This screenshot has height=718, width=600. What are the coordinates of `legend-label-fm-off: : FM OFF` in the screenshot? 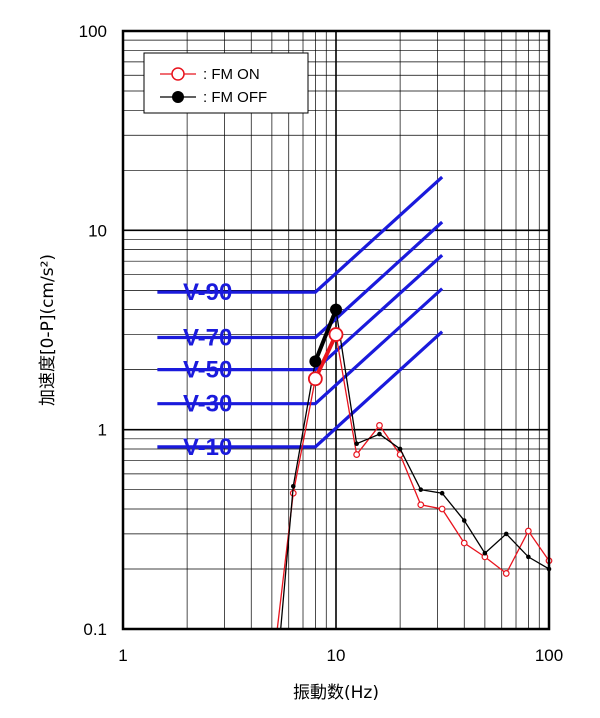 It's located at (235, 97).